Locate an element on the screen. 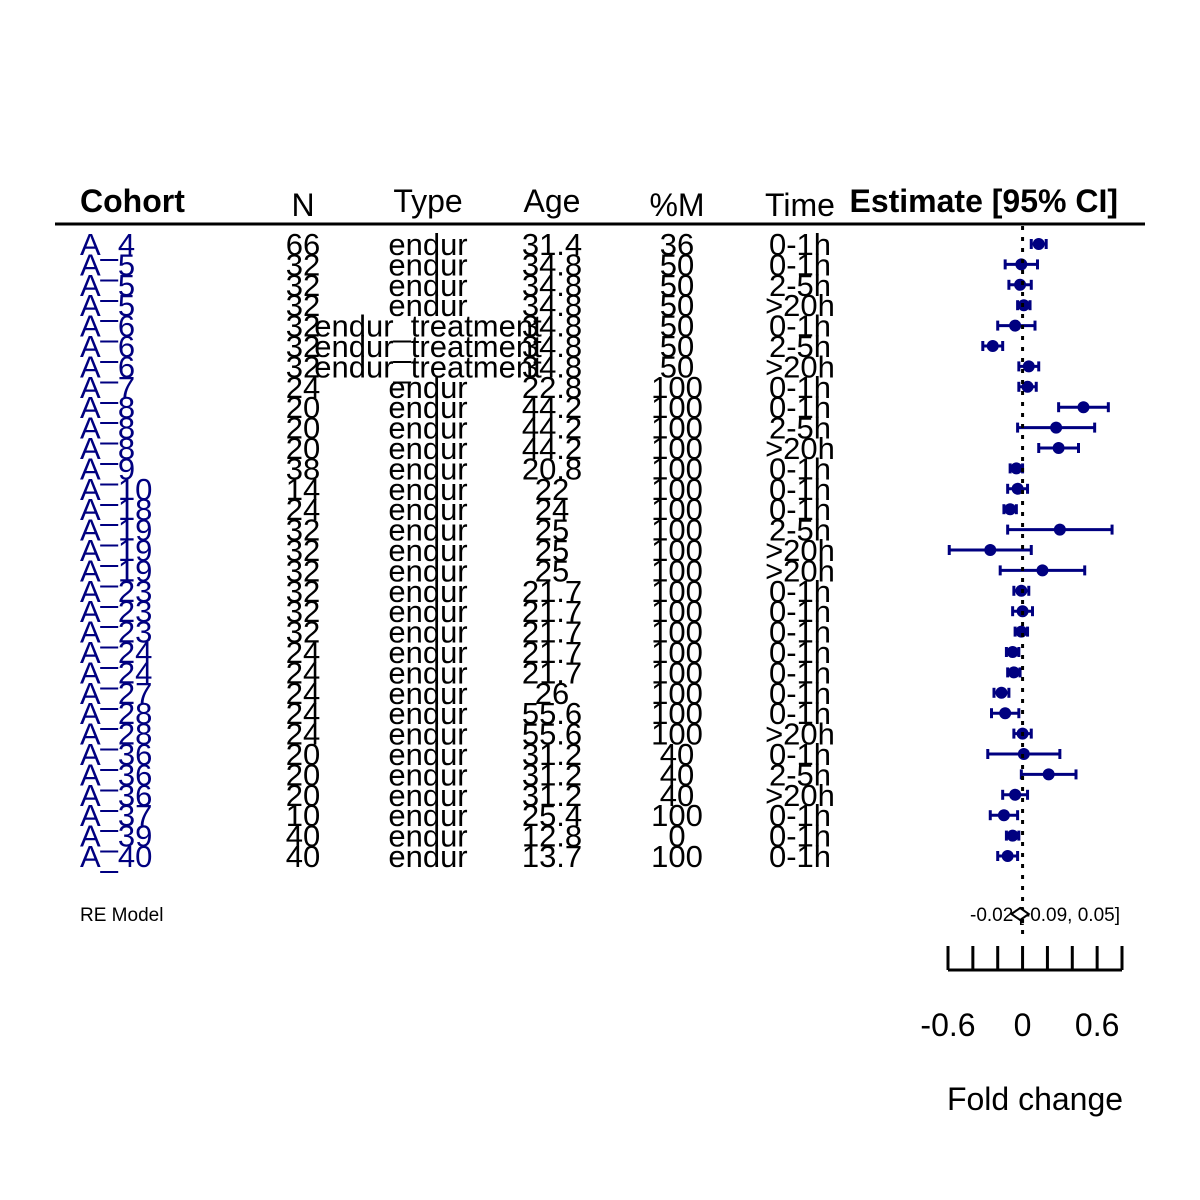 The height and width of the screenshot is (1200, 1200). cell-cohort: A_10 is located at coordinates (116, 489).